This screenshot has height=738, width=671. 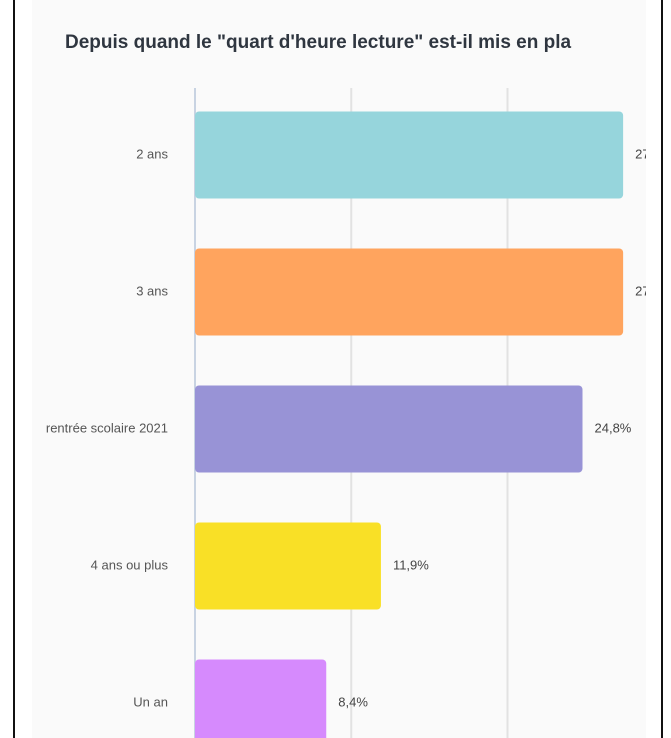 I want to click on category-label: 4 ans ou plus, so click(x=130, y=564).